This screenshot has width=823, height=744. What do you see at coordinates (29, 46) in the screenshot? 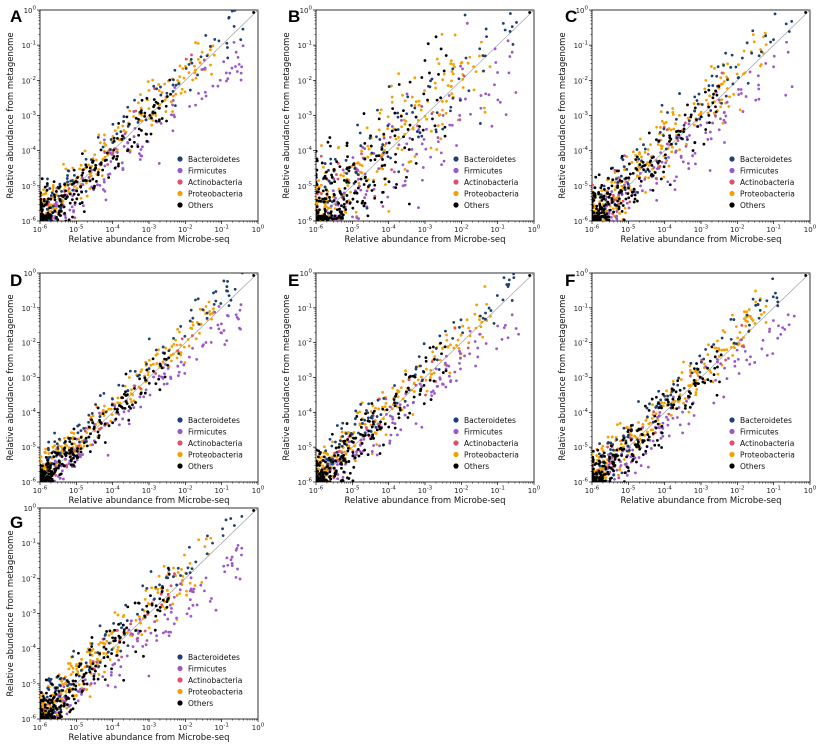
I see `y-tick-label: 10⁻¹` at bounding box center [29, 46].